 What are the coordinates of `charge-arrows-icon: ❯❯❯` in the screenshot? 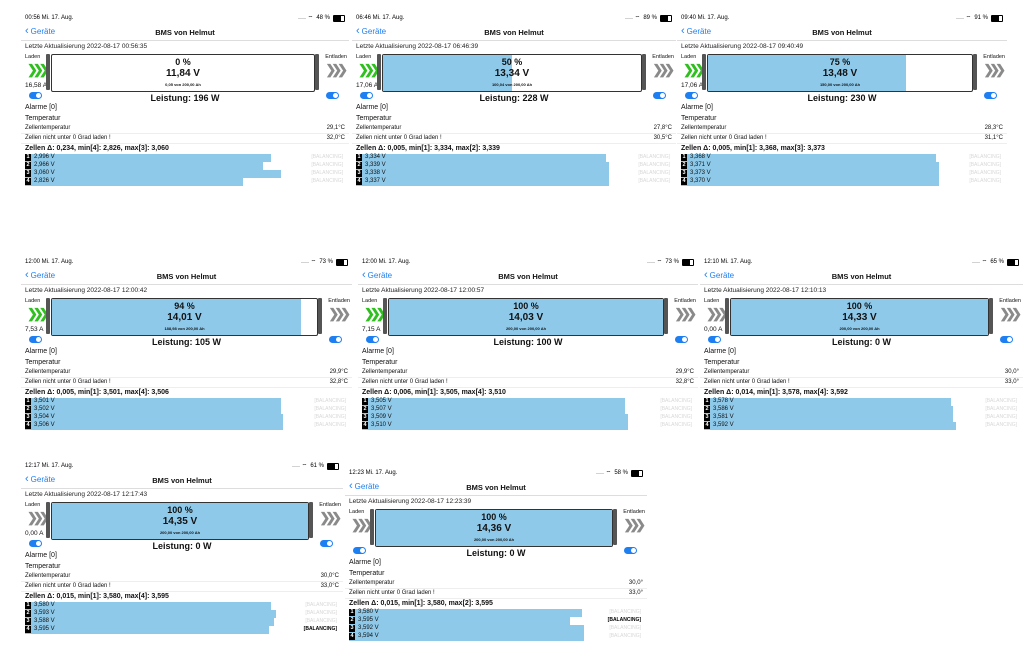 It's located at (375, 313).